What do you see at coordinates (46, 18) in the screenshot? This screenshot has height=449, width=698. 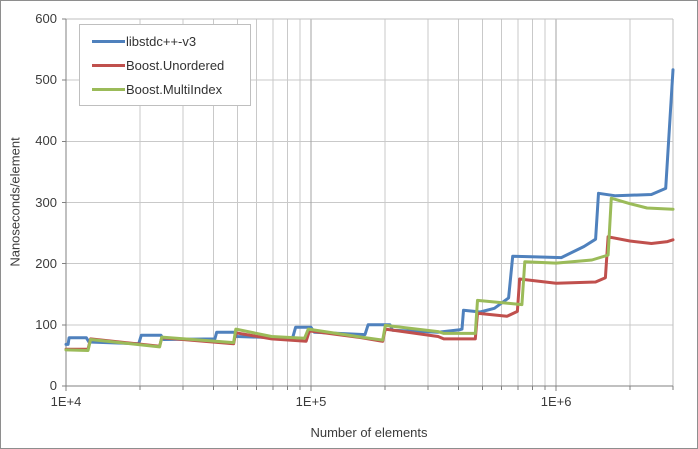 I see `y-tick-label: 600` at bounding box center [46, 18].